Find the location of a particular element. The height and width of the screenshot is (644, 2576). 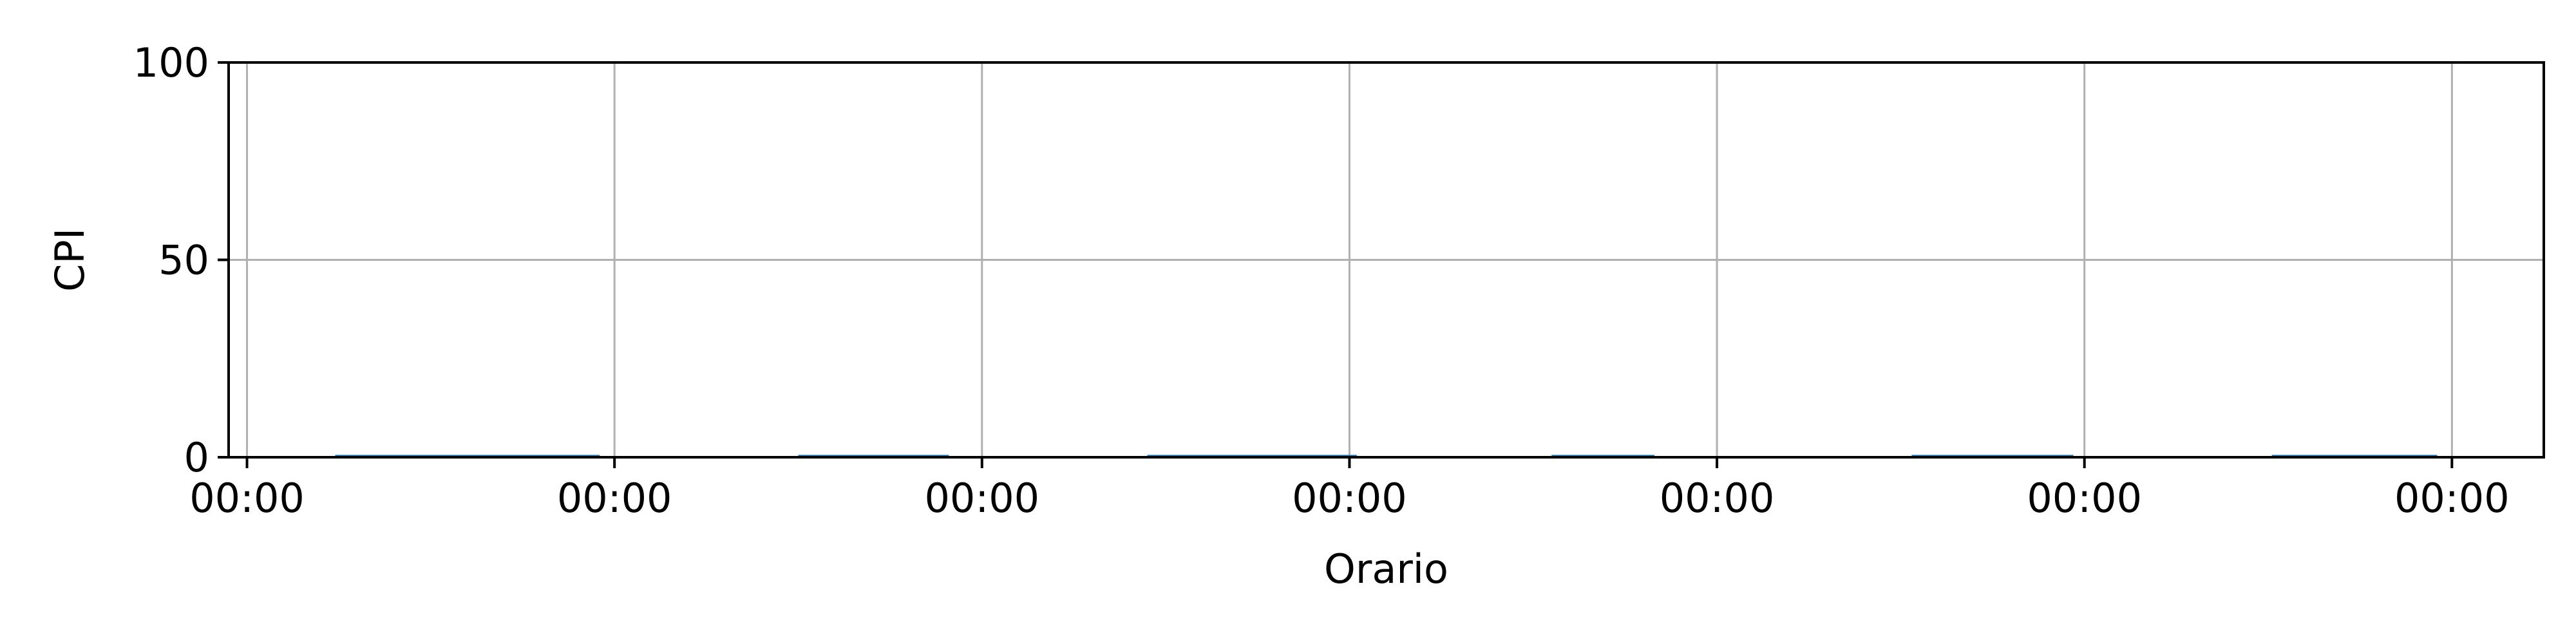

y-tick-label: 50 is located at coordinates (183, 261).